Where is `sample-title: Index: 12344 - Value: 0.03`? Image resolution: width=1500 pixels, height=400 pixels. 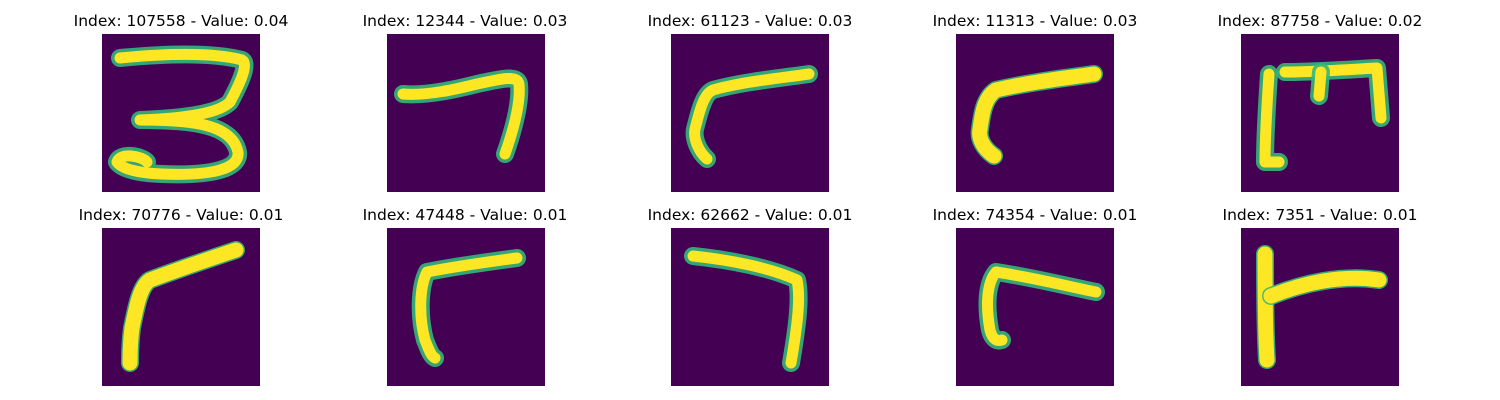 sample-title: Index: 12344 - Value: 0.03 is located at coordinates (465, 21).